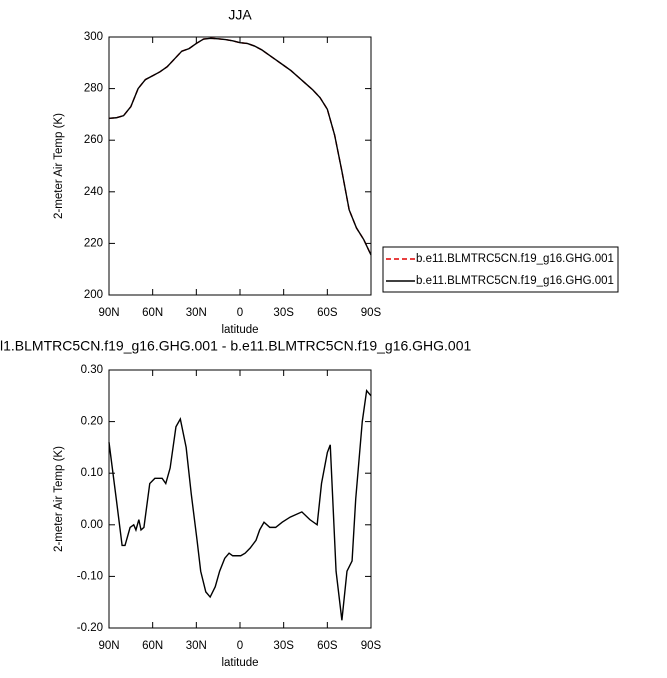 This screenshot has width=667, height=678. What do you see at coordinates (92, 370) in the screenshot?
I see `y-tick-label: 0.30` at bounding box center [92, 370].